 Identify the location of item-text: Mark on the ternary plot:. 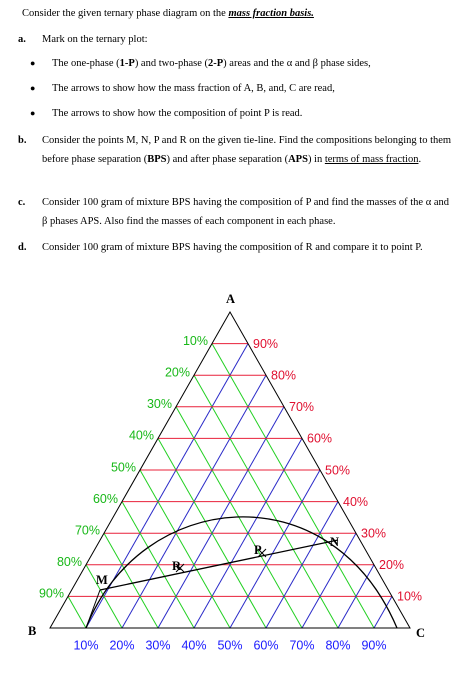
(95, 39).